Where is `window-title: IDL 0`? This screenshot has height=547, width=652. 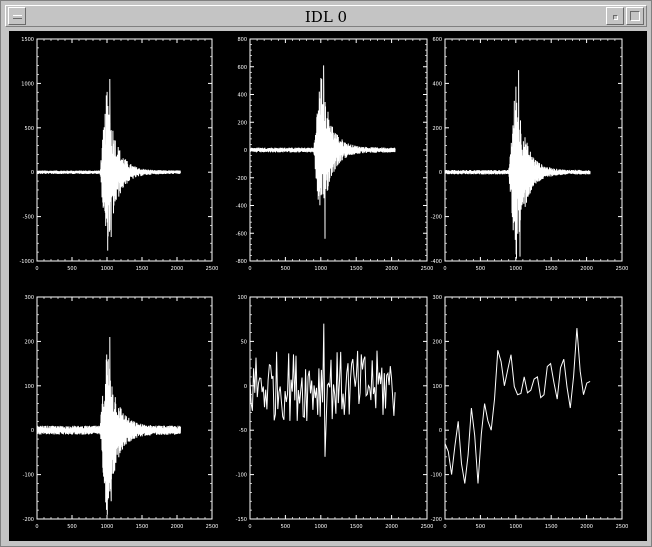
window-title: IDL 0 is located at coordinates (326, 17).